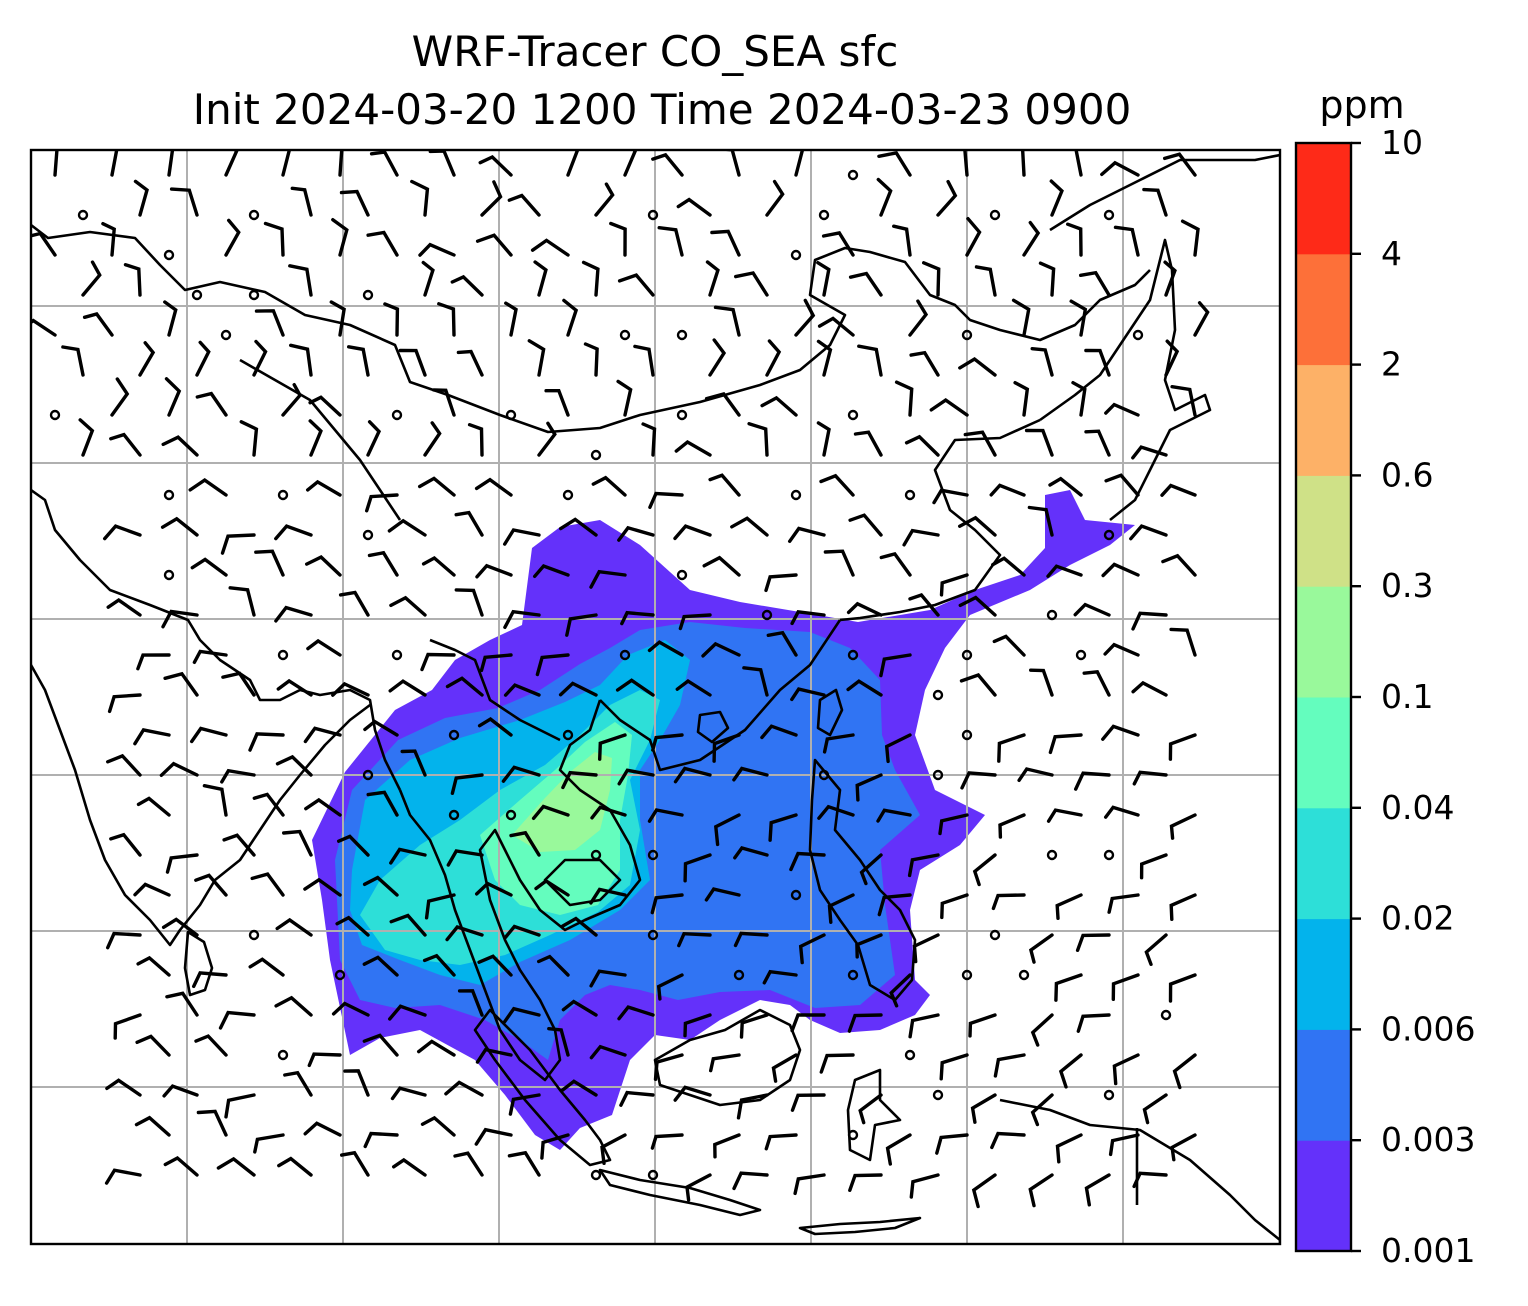  Describe the element at coordinates (713, 727) in the screenshot. I see `hainan` at that location.